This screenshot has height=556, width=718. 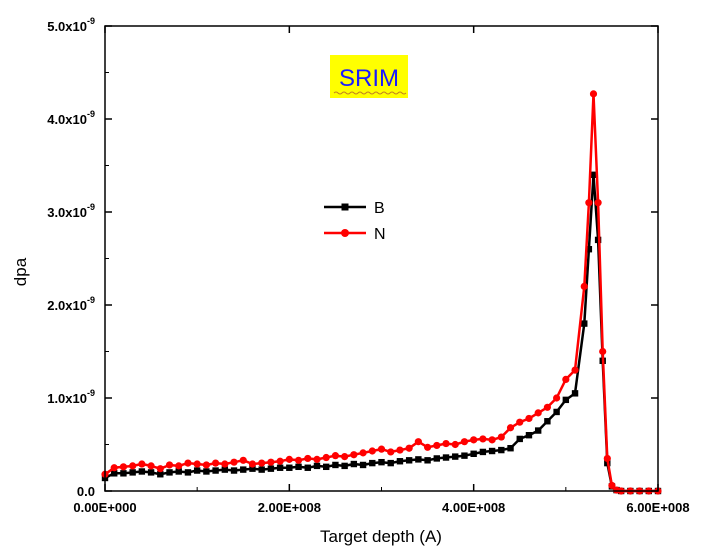 I want to click on y-tick-label: 1.0x10⁻⁹, so click(x=71, y=397).